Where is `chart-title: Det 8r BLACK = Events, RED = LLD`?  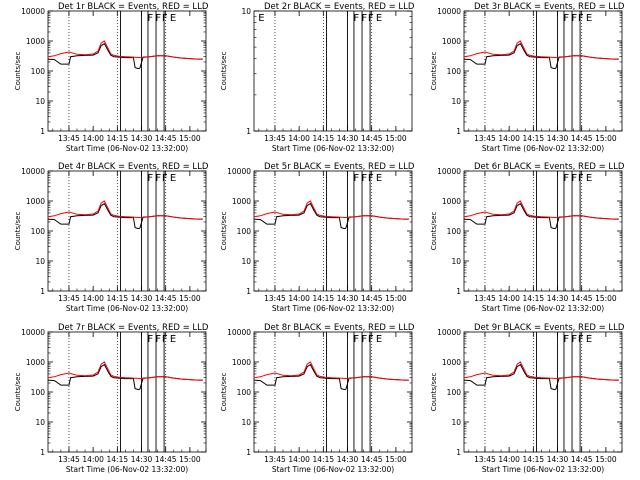
chart-title: Det 8r BLACK = Events, RED = LLD is located at coordinates (339, 328).